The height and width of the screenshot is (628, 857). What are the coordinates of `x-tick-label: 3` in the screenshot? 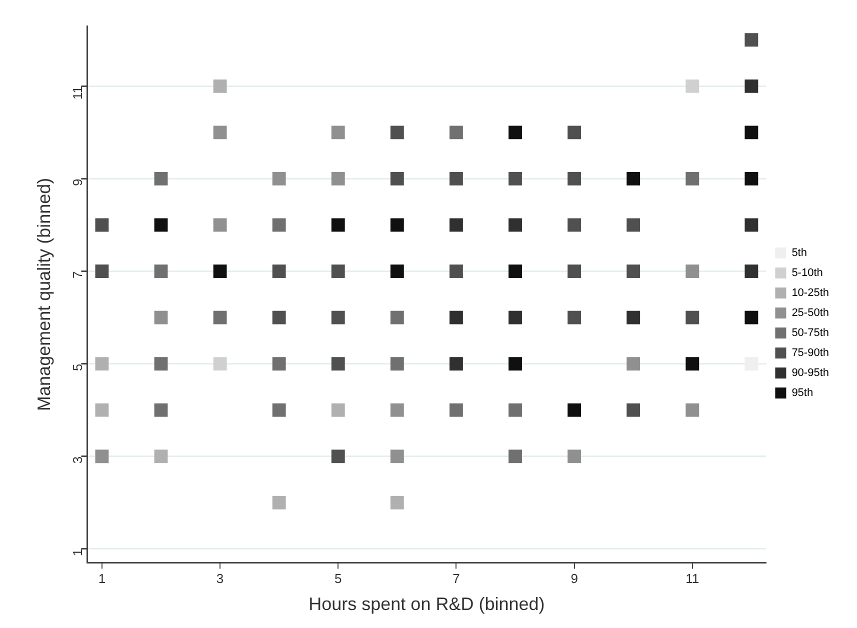 It's located at (220, 578).